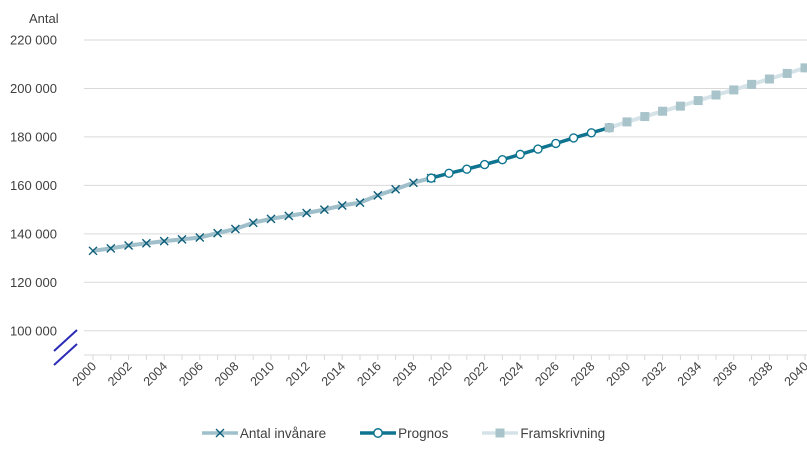 This screenshot has width=807, height=466. What do you see at coordinates (227, 374) in the screenshot?
I see `x-tick-label: 2008` at bounding box center [227, 374].